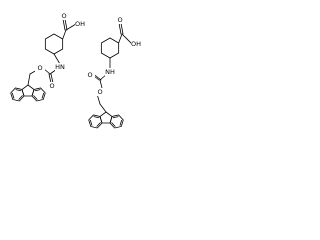 The height and width of the screenshot is (240, 320). I want to click on atom-label: HN, so click(60, 67).